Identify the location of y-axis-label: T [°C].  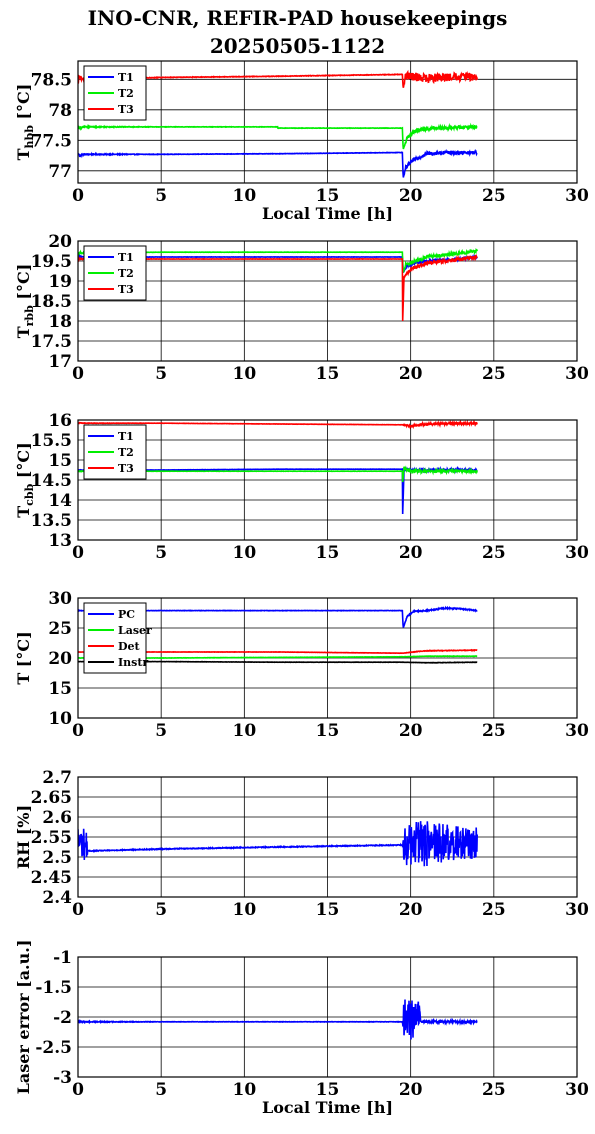
(23, 657).